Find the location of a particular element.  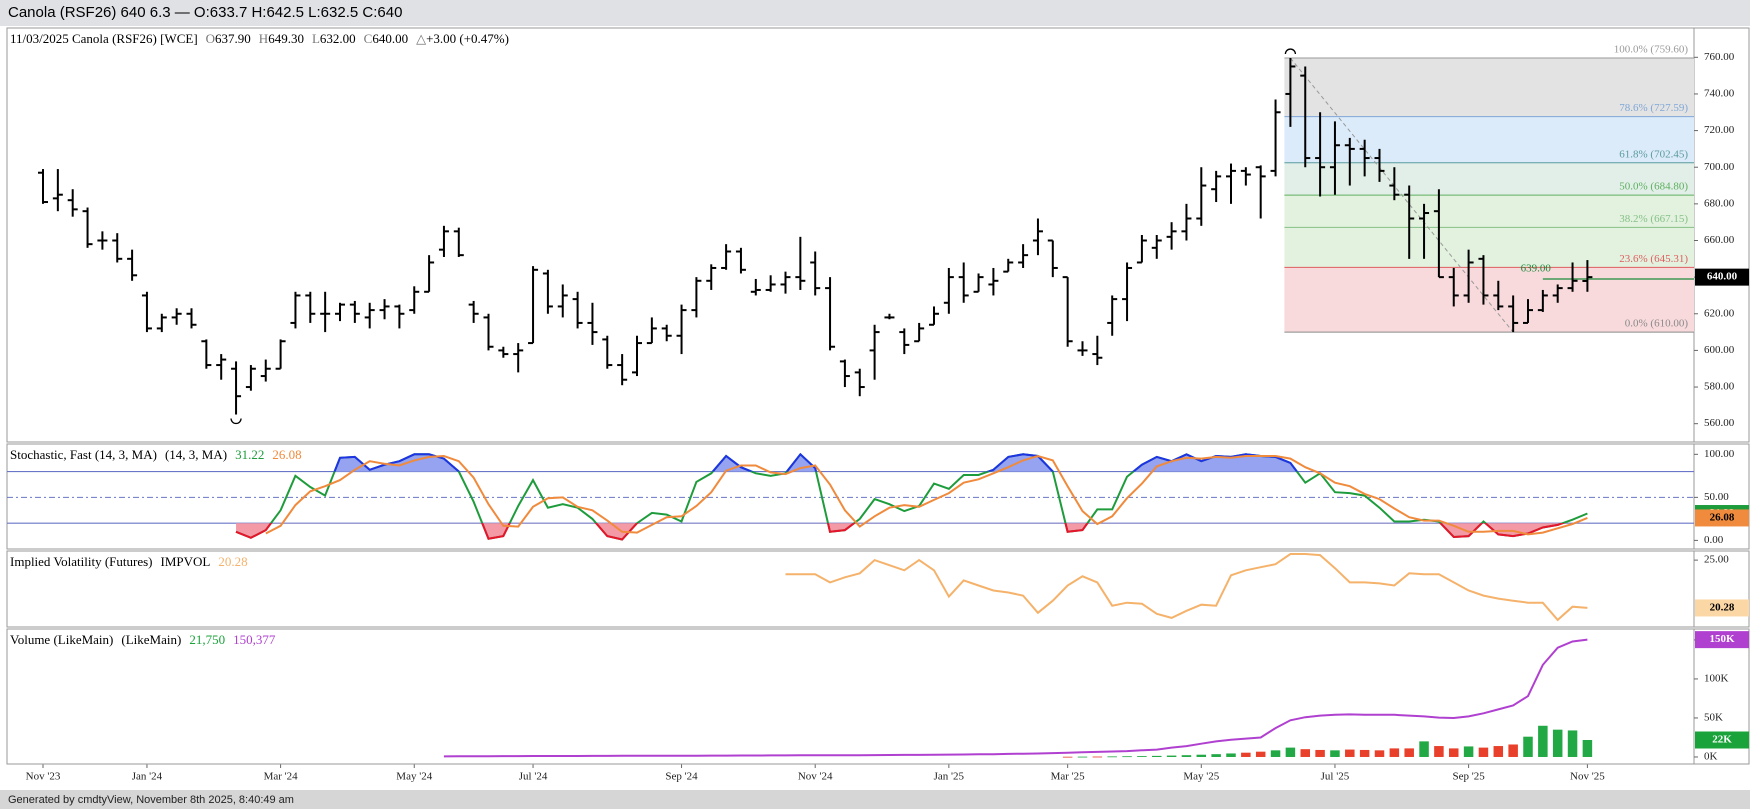

y-tick-label: 0.00 is located at coordinates (1714, 540).